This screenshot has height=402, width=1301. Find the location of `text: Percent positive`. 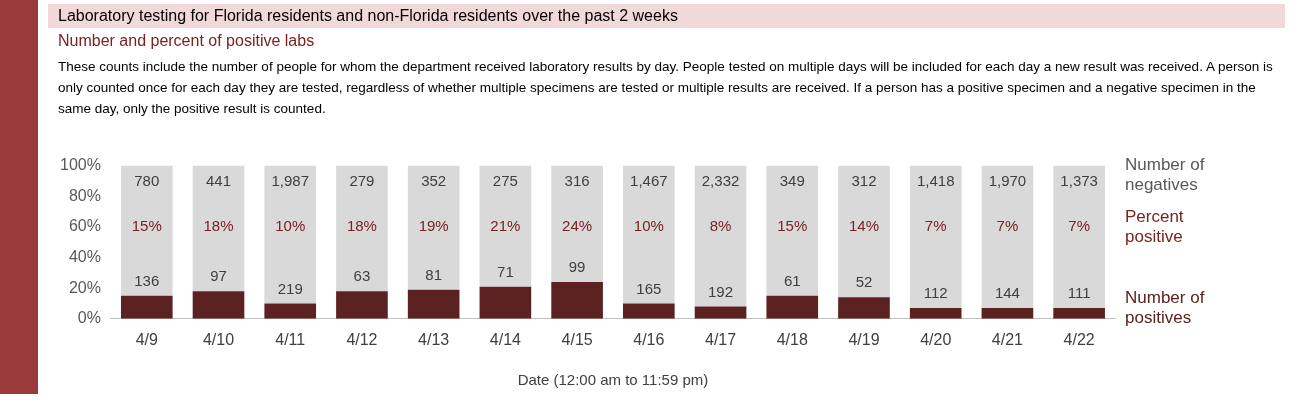

text: Percent positive is located at coordinates (1154, 226).